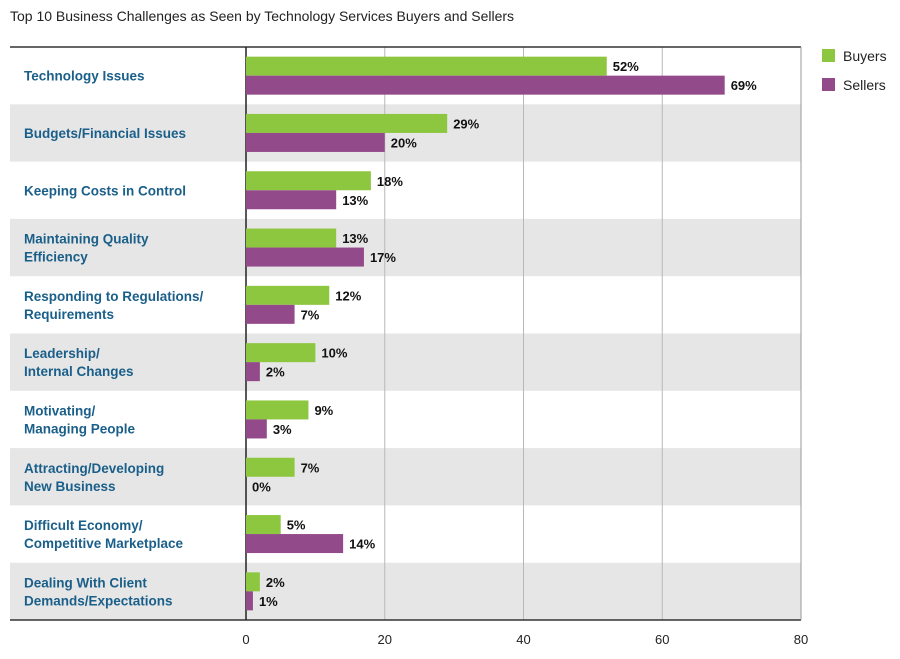 Image resolution: width=900 pixels, height=659 pixels. What do you see at coordinates (282, 429) in the screenshot?
I see `value-label-sellers: 3%` at bounding box center [282, 429].